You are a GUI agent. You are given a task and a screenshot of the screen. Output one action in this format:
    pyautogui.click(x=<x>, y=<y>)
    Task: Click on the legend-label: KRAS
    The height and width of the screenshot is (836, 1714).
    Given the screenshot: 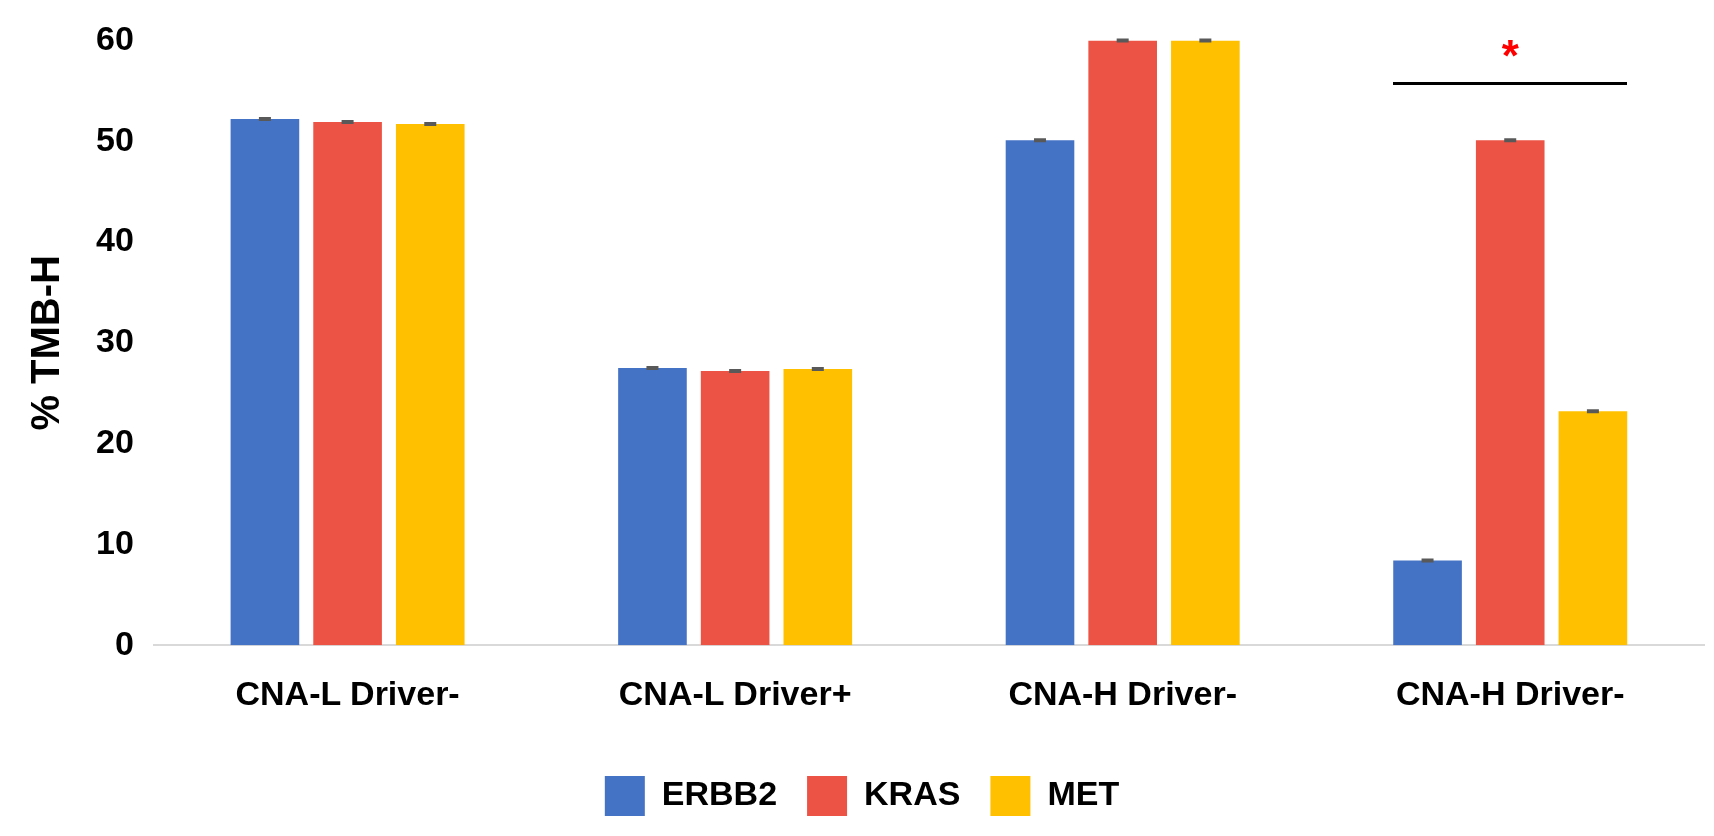 What is the action you would take?
    pyautogui.click(x=912, y=793)
    